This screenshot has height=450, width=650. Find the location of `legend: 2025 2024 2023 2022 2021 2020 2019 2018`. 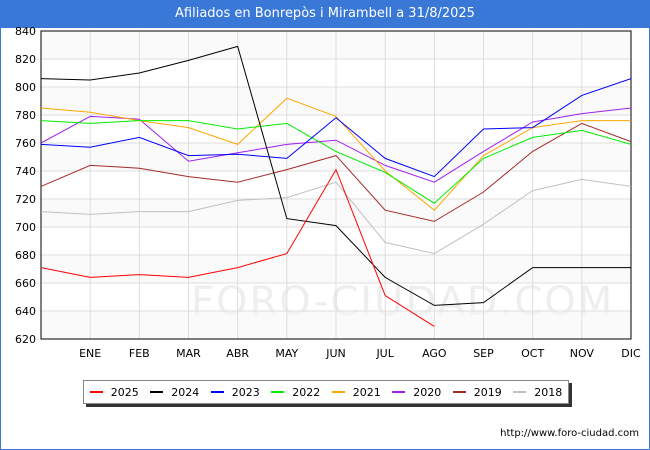

legend: 2025 2024 2023 2022 2021 2020 2019 2018 is located at coordinates (326, 392).